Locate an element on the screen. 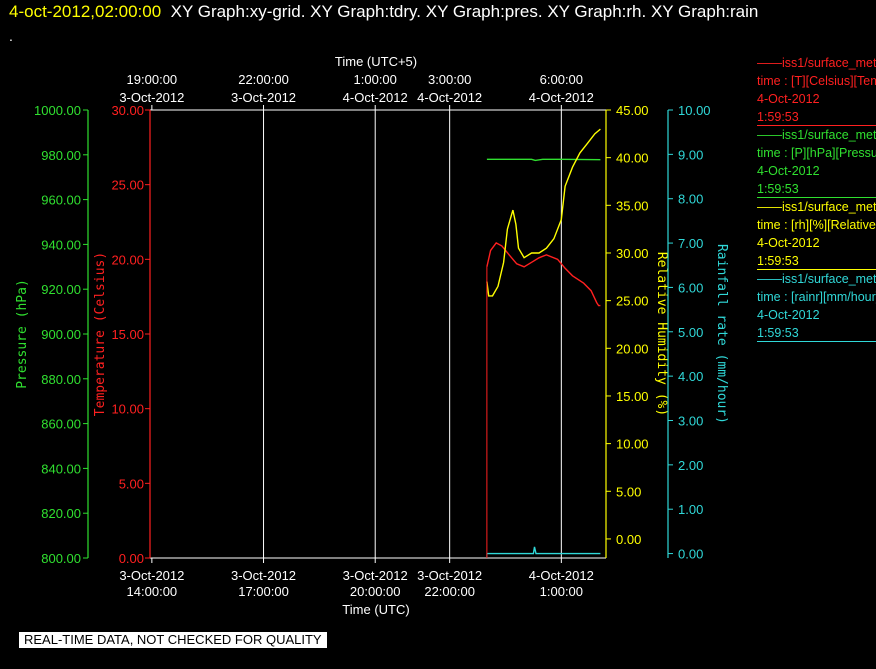 This screenshot has width=876, height=669. series-line-humidity is located at coordinates (543, 212).